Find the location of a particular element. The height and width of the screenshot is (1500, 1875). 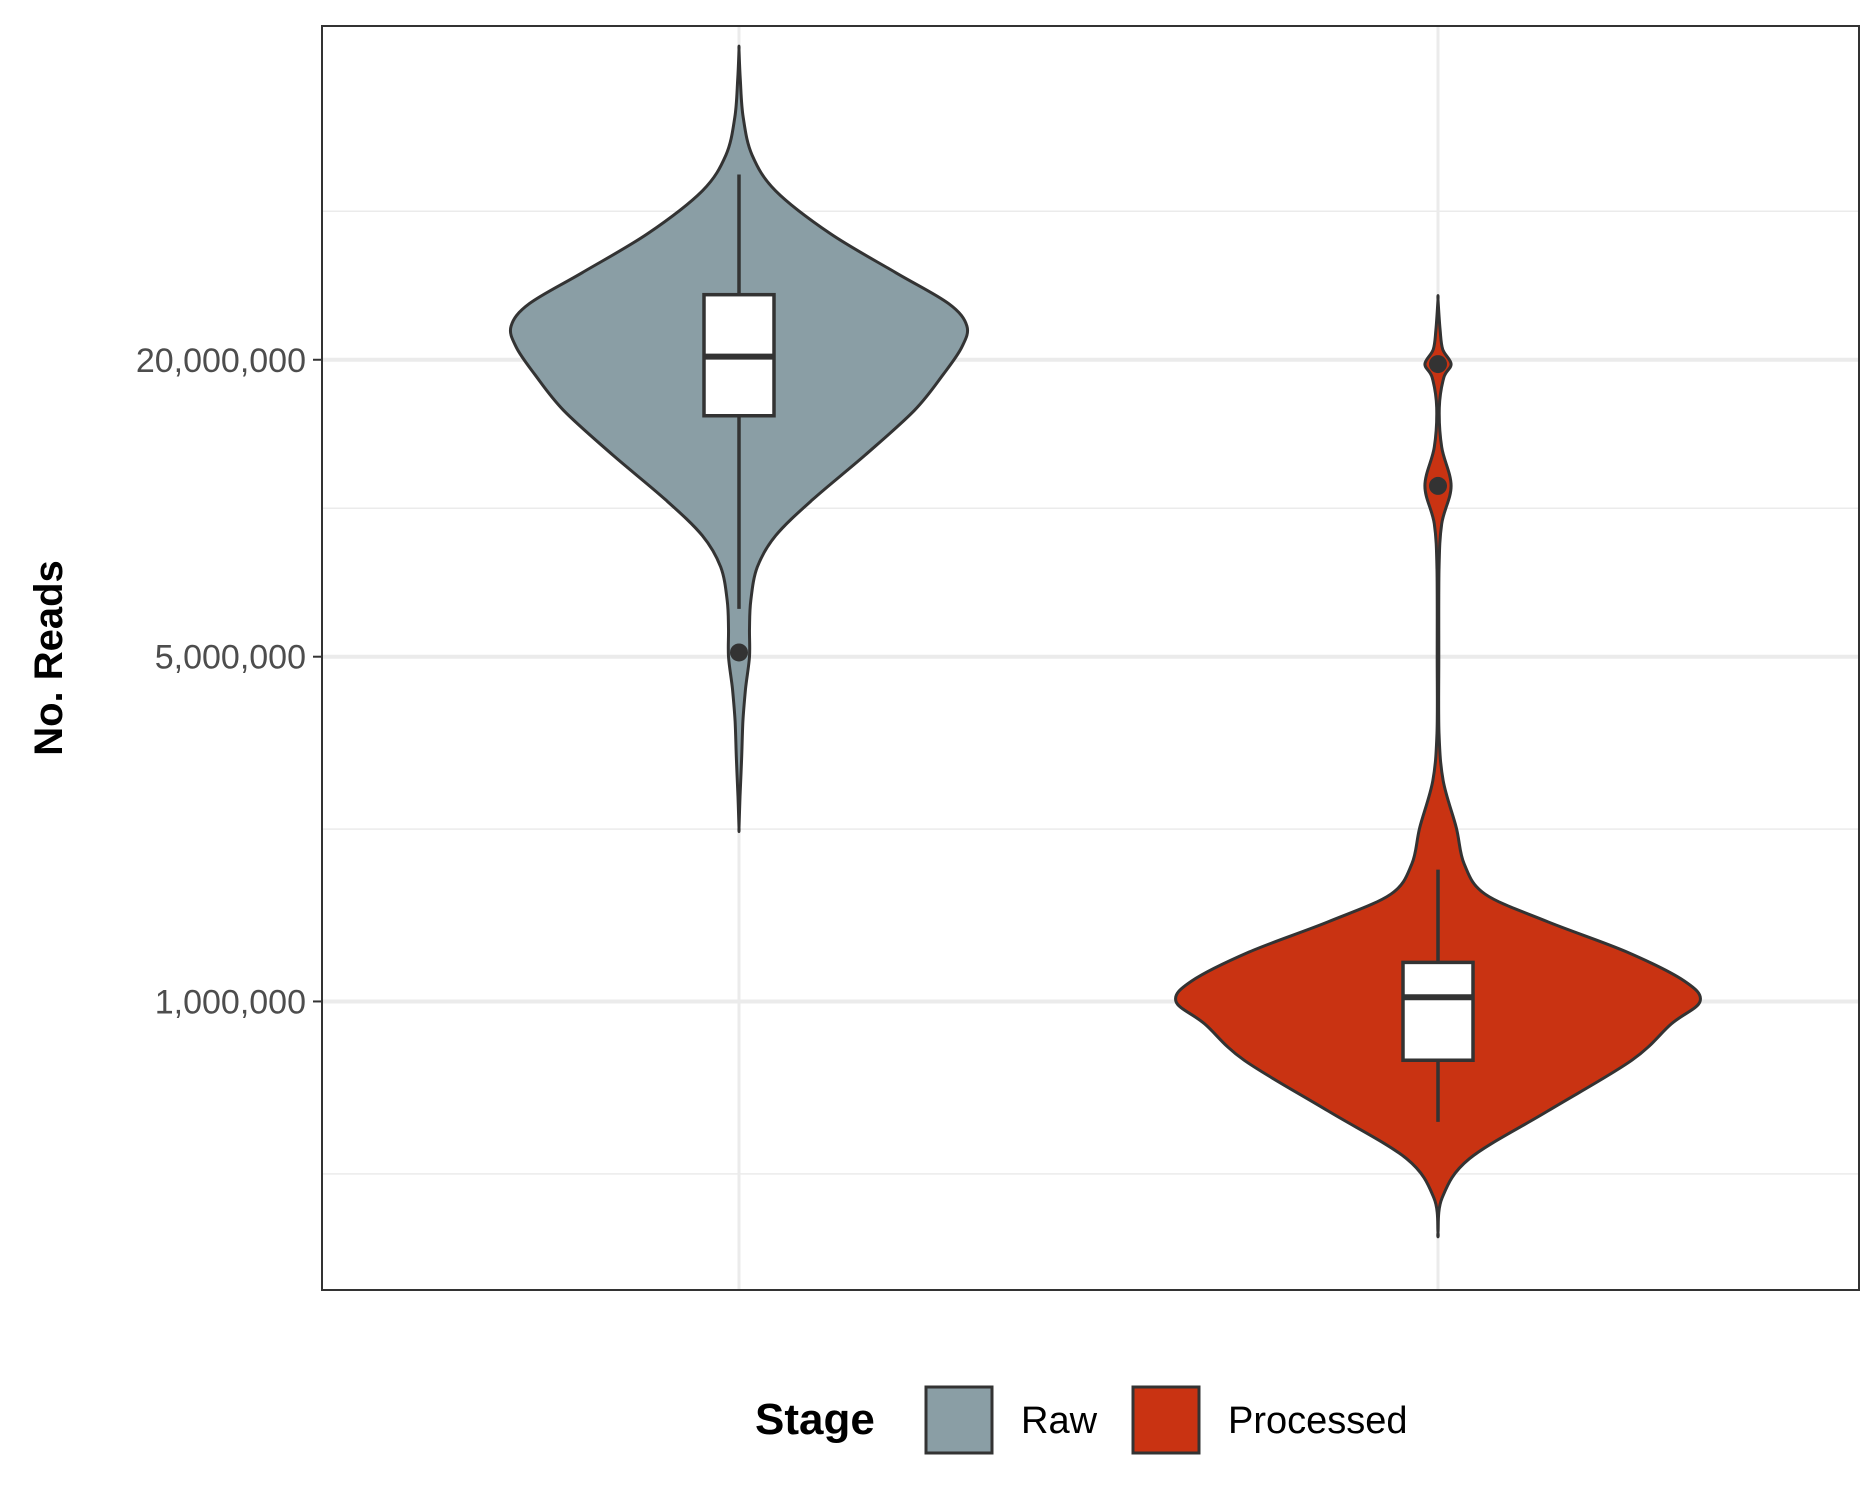

y-tick-label-0: 1,000,000 is located at coordinates (230, 1002).